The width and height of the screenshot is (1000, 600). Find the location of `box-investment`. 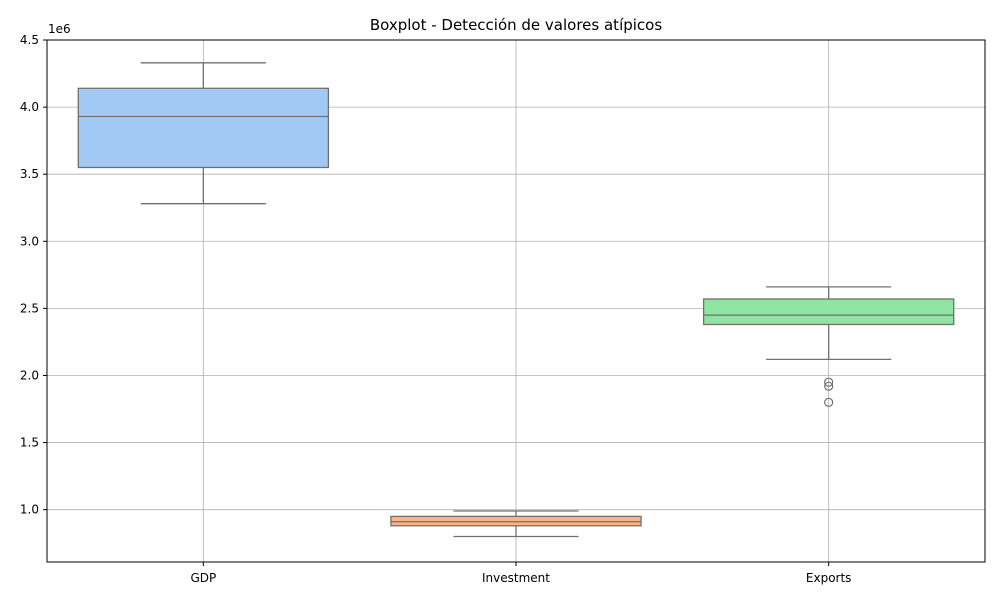

box-investment is located at coordinates (516, 524).